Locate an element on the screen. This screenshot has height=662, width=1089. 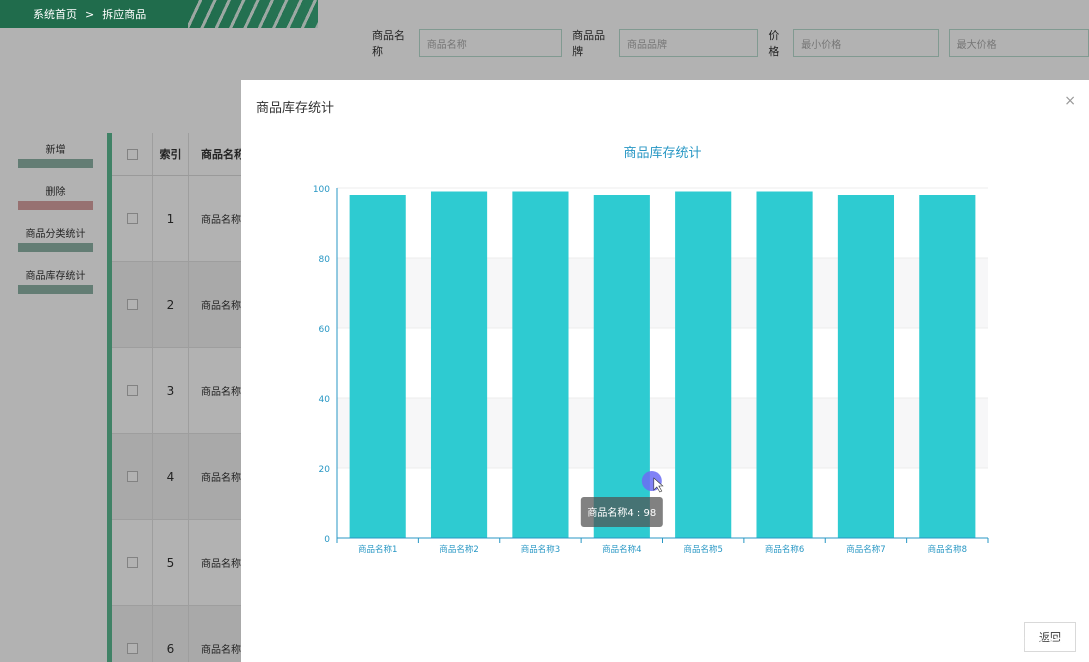
table-header: 索引 商品名称 is located at coordinates (179, 154).